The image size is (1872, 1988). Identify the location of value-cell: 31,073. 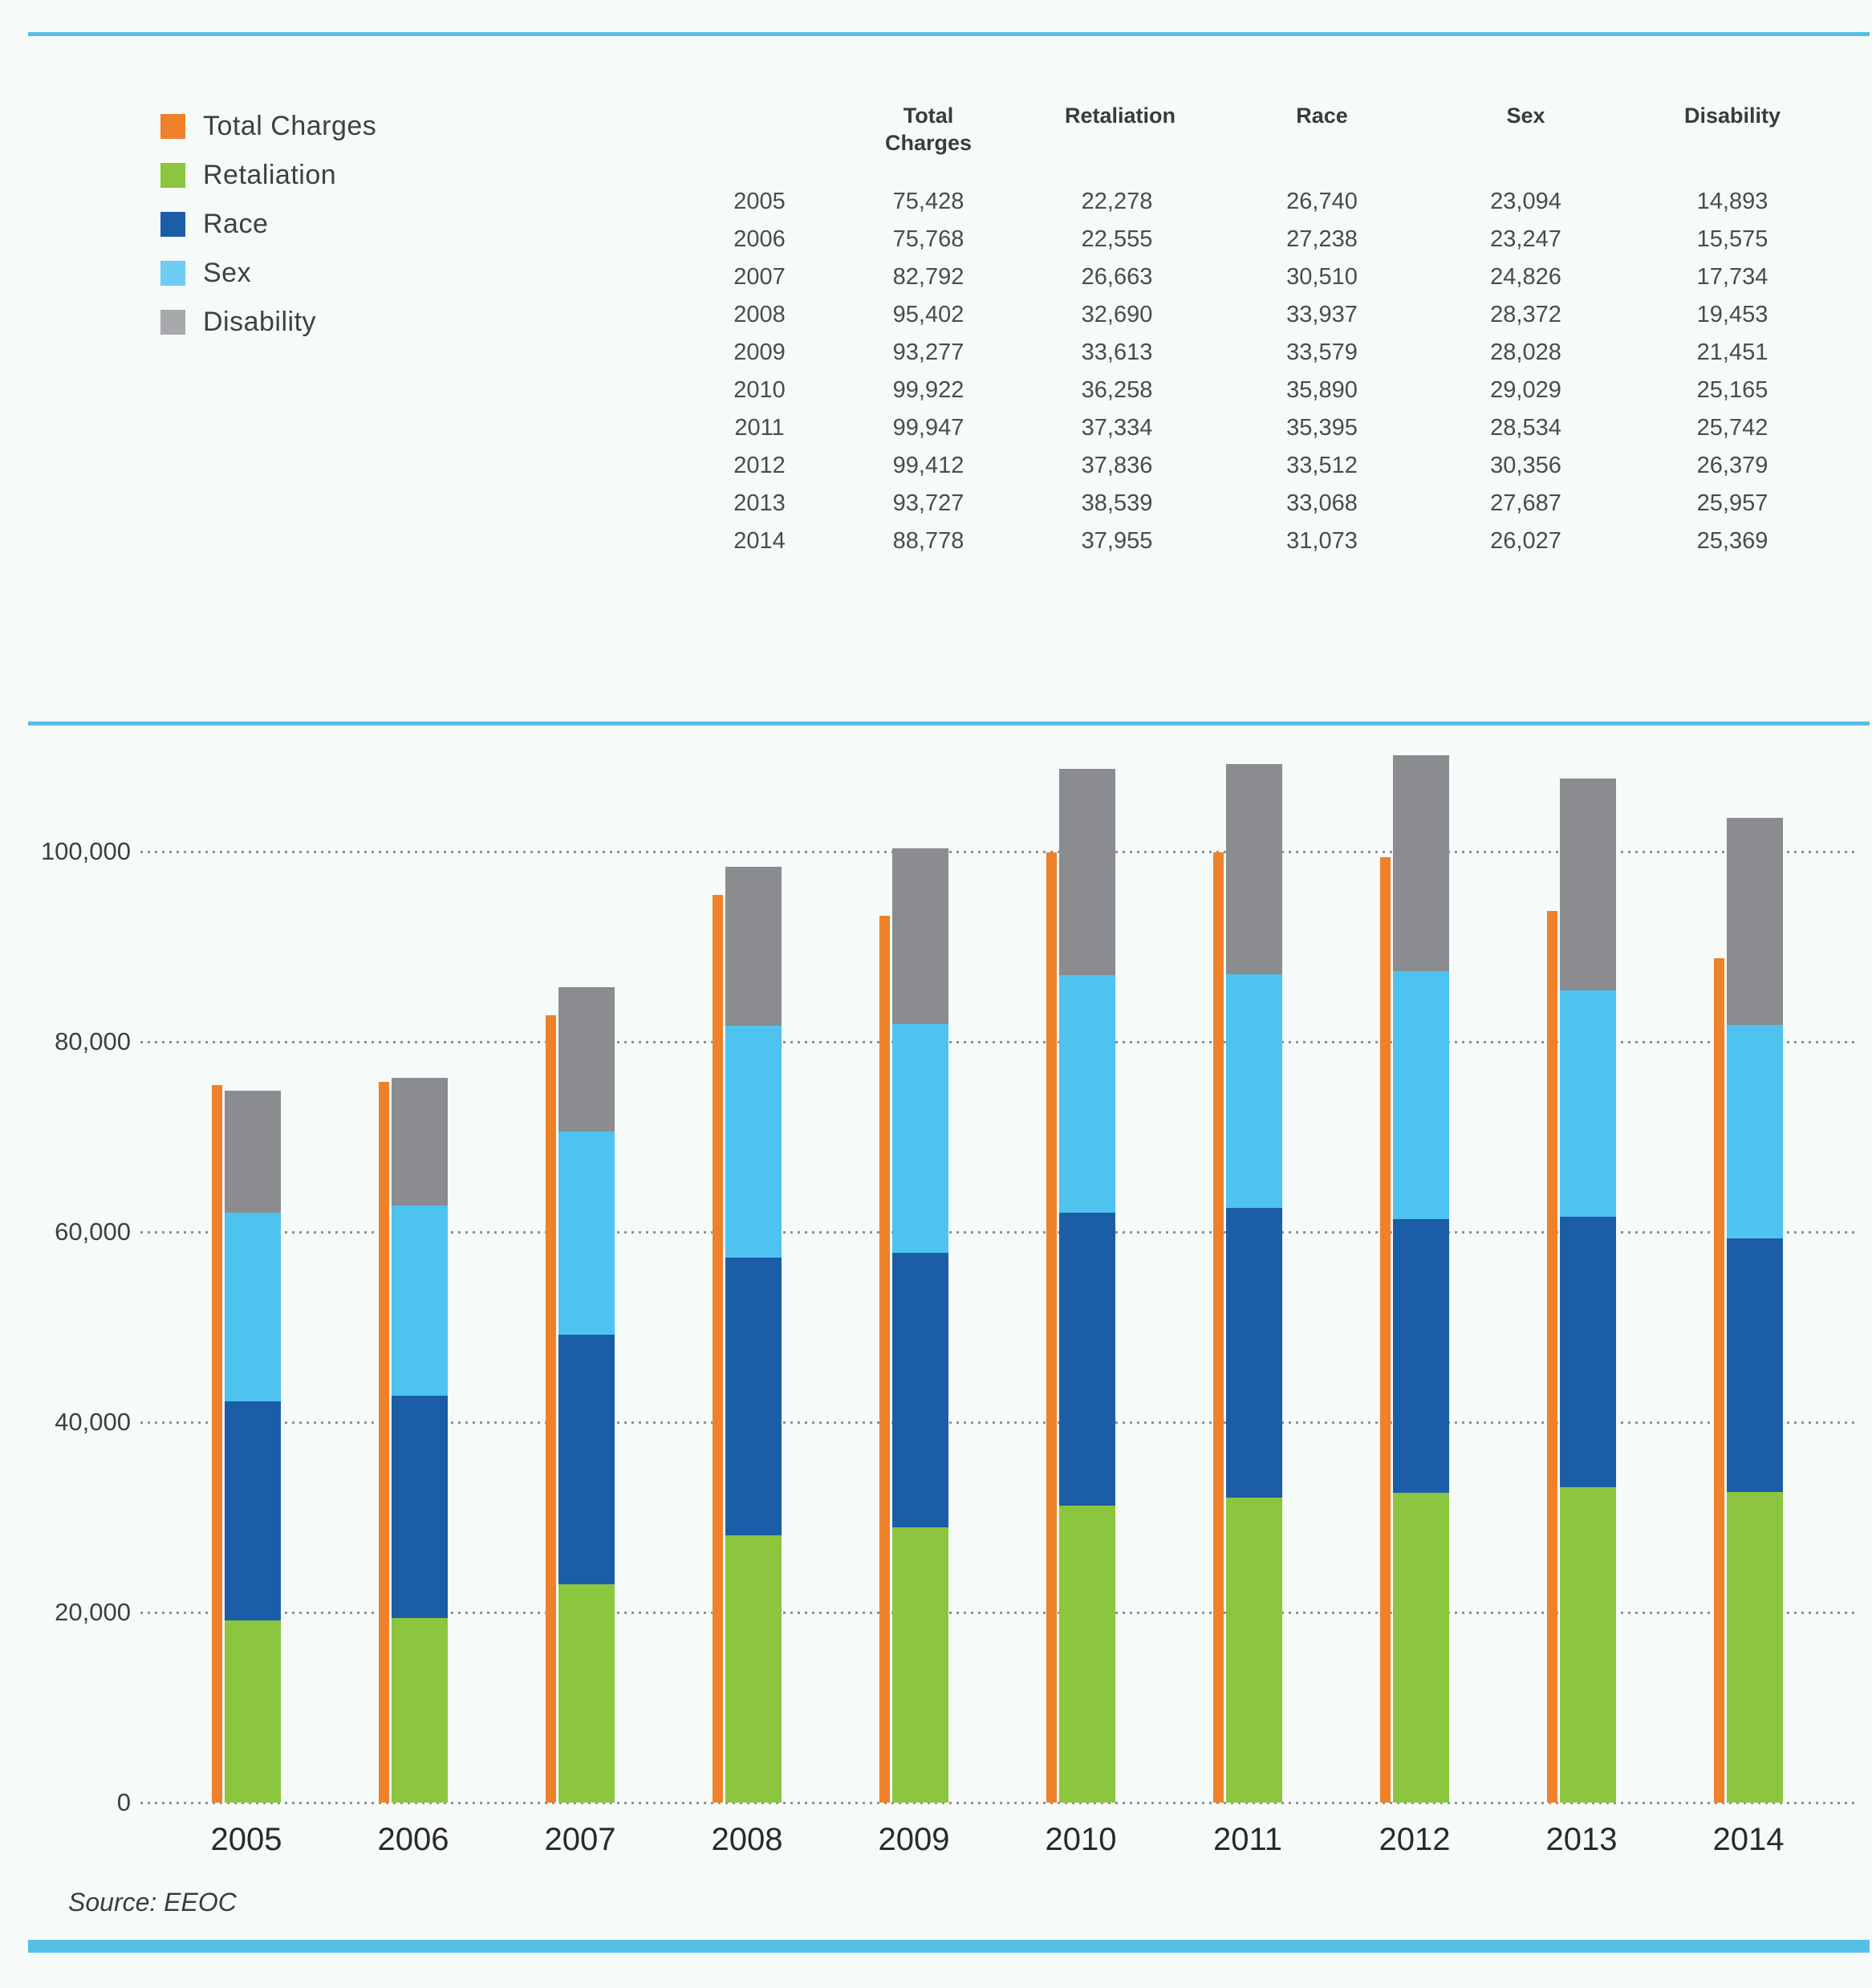
(1322, 541).